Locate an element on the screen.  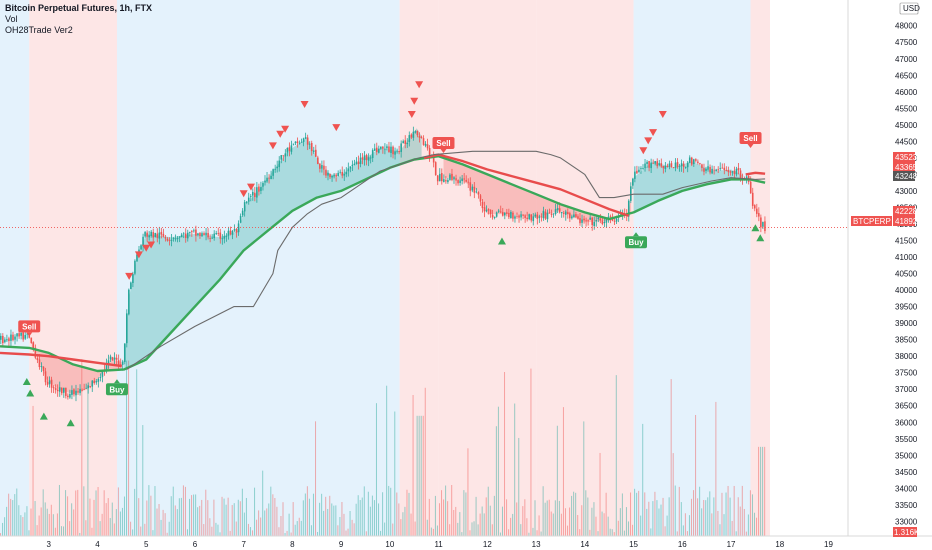
sell-signal-label: Sell is located at coordinates (29, 326).